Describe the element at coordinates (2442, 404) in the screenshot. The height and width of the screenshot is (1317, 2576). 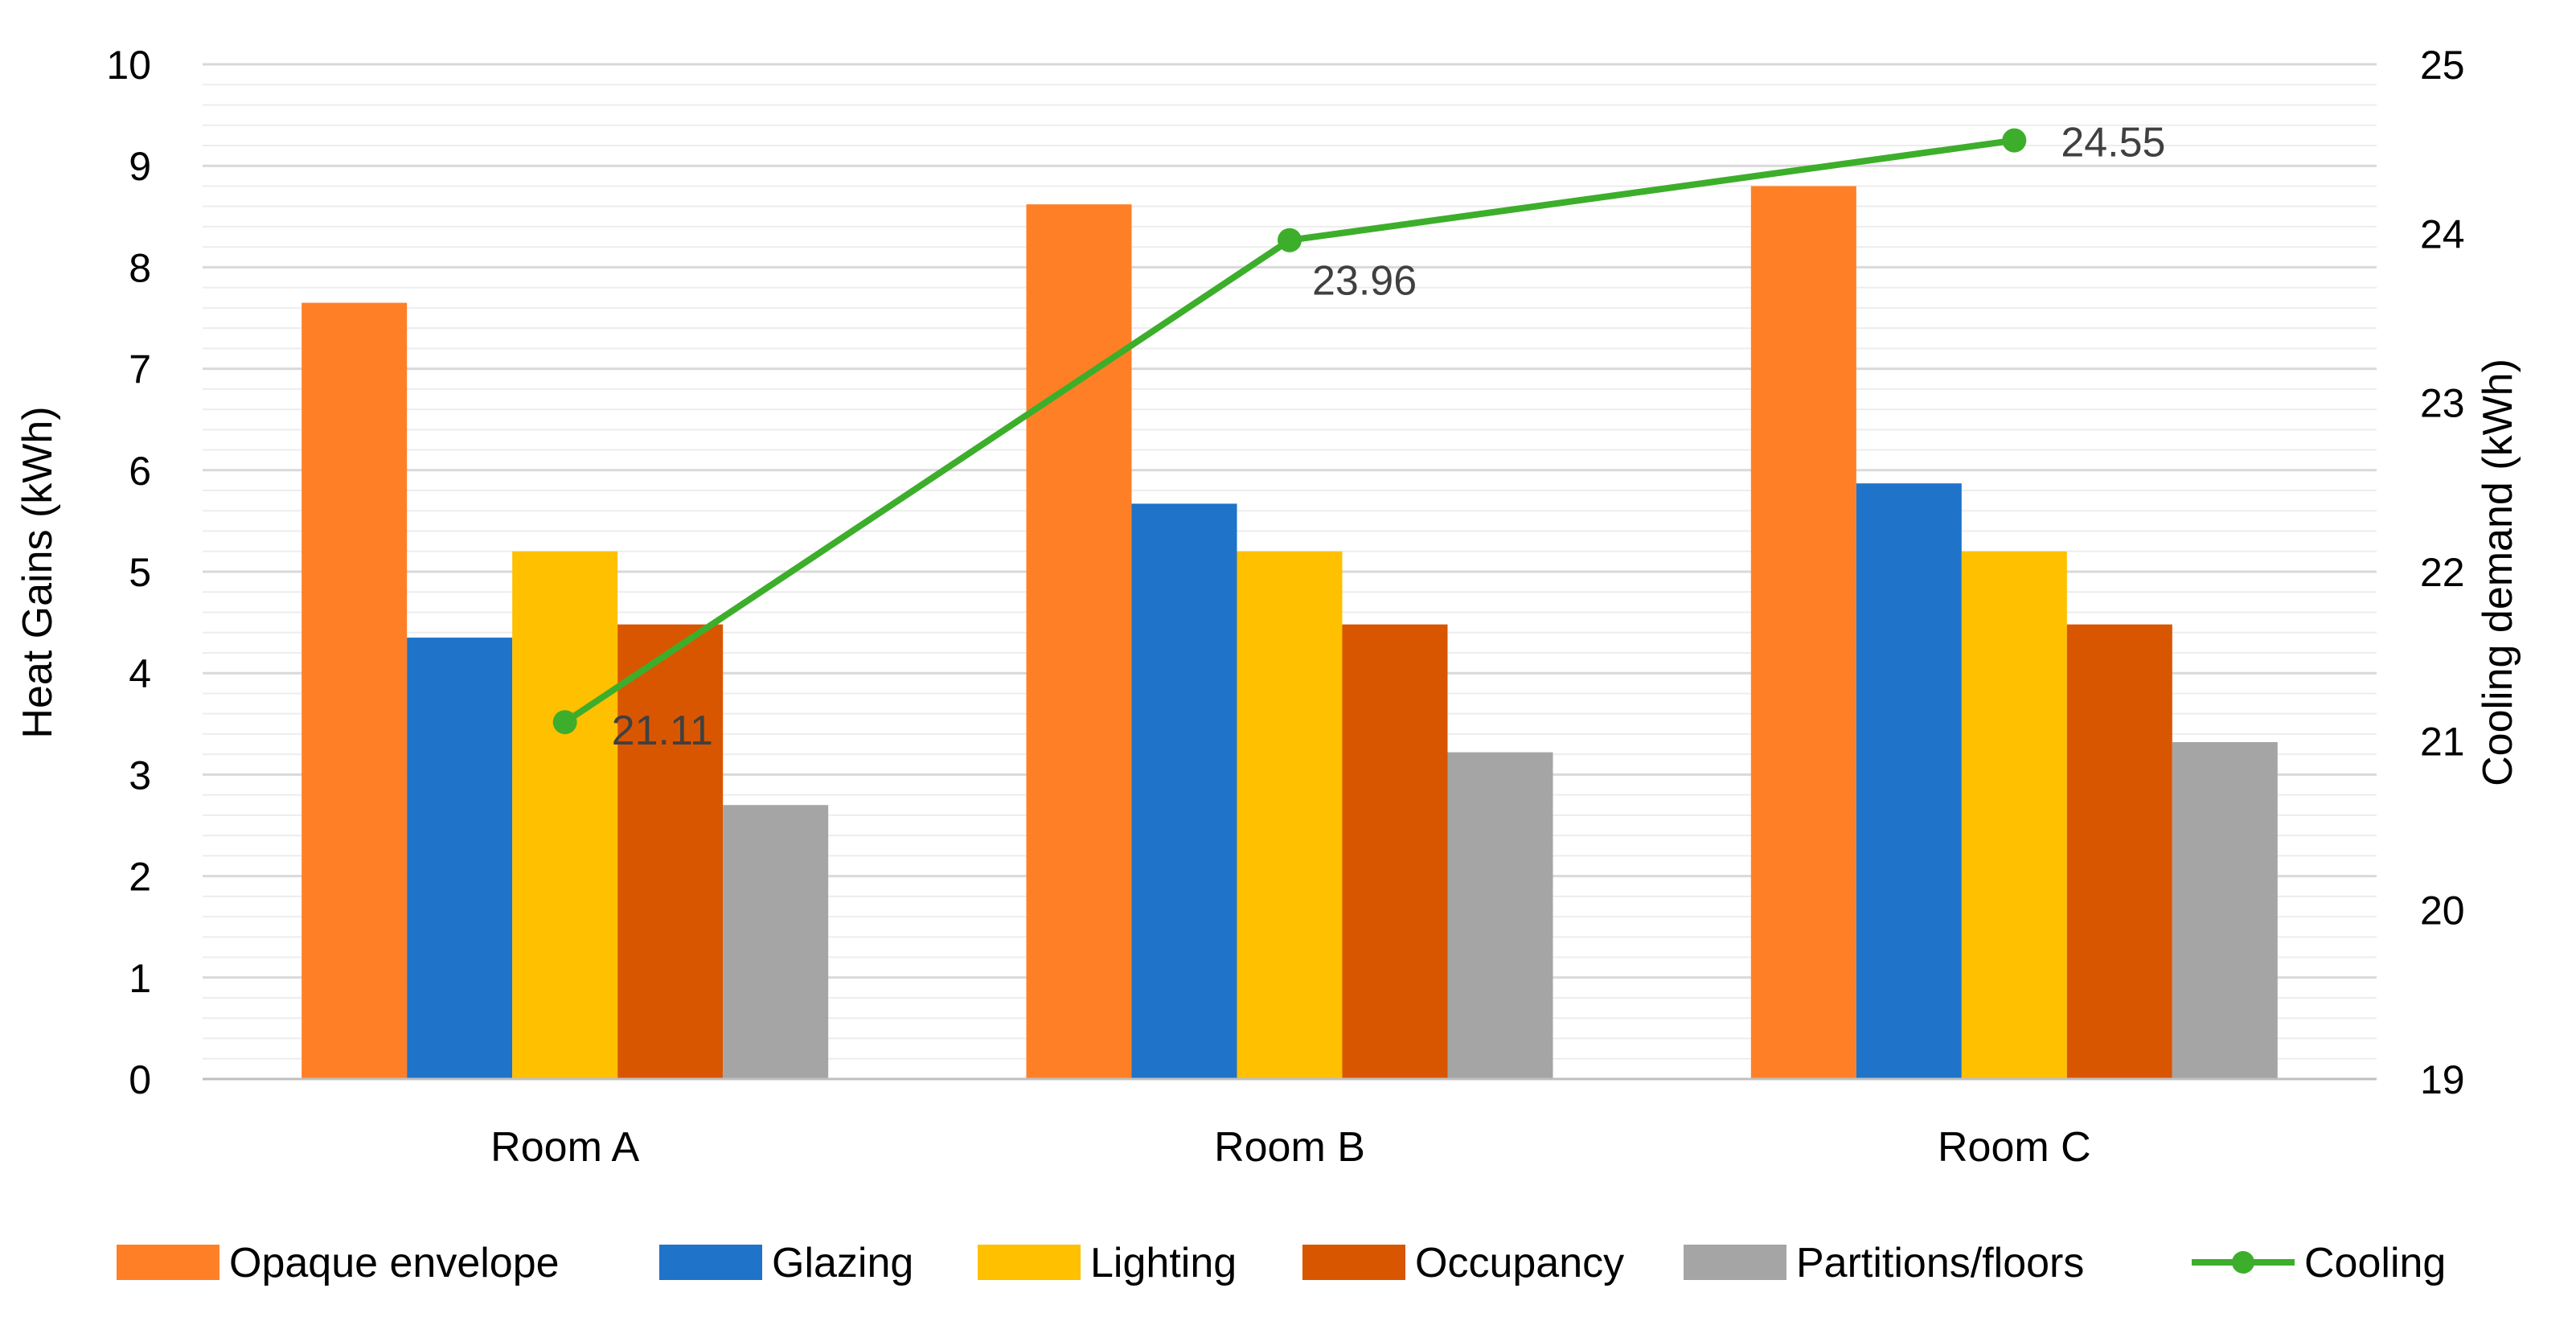
I see `y-right-tick-label: 23` at that location.